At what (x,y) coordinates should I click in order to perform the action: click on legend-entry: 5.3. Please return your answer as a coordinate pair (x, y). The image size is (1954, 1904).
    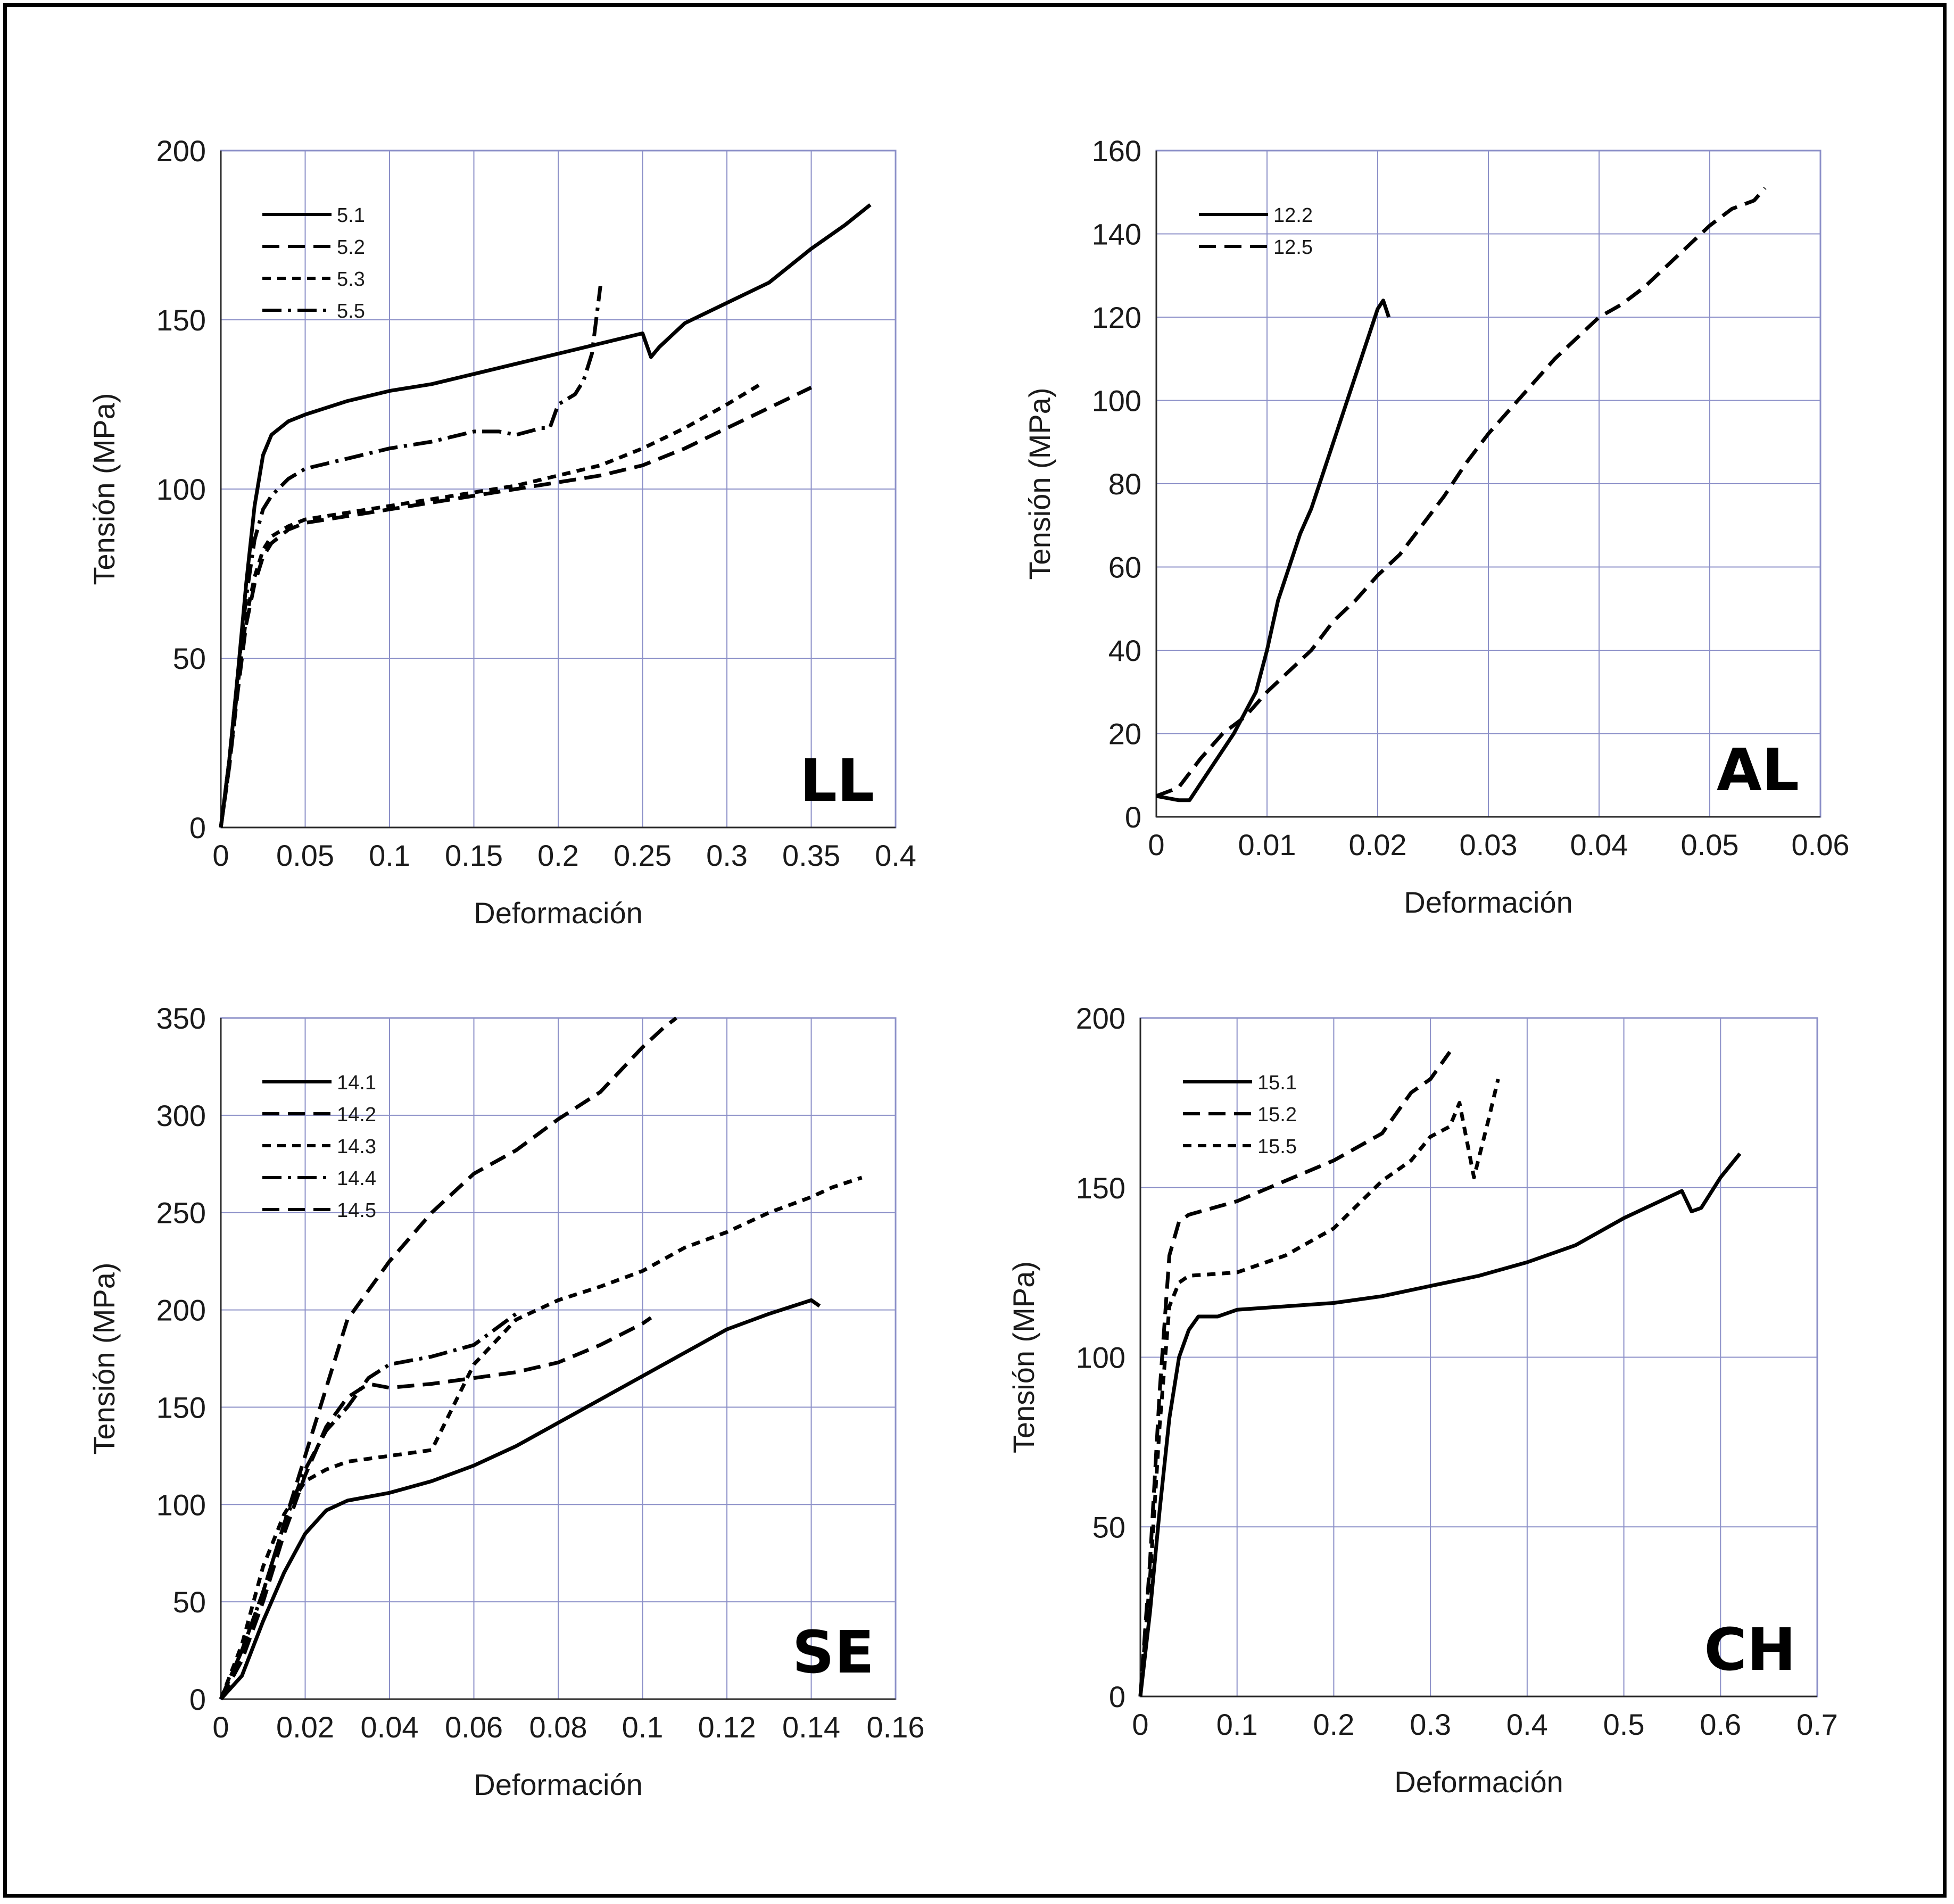
    Looking at the image, I should click on (351, 279).